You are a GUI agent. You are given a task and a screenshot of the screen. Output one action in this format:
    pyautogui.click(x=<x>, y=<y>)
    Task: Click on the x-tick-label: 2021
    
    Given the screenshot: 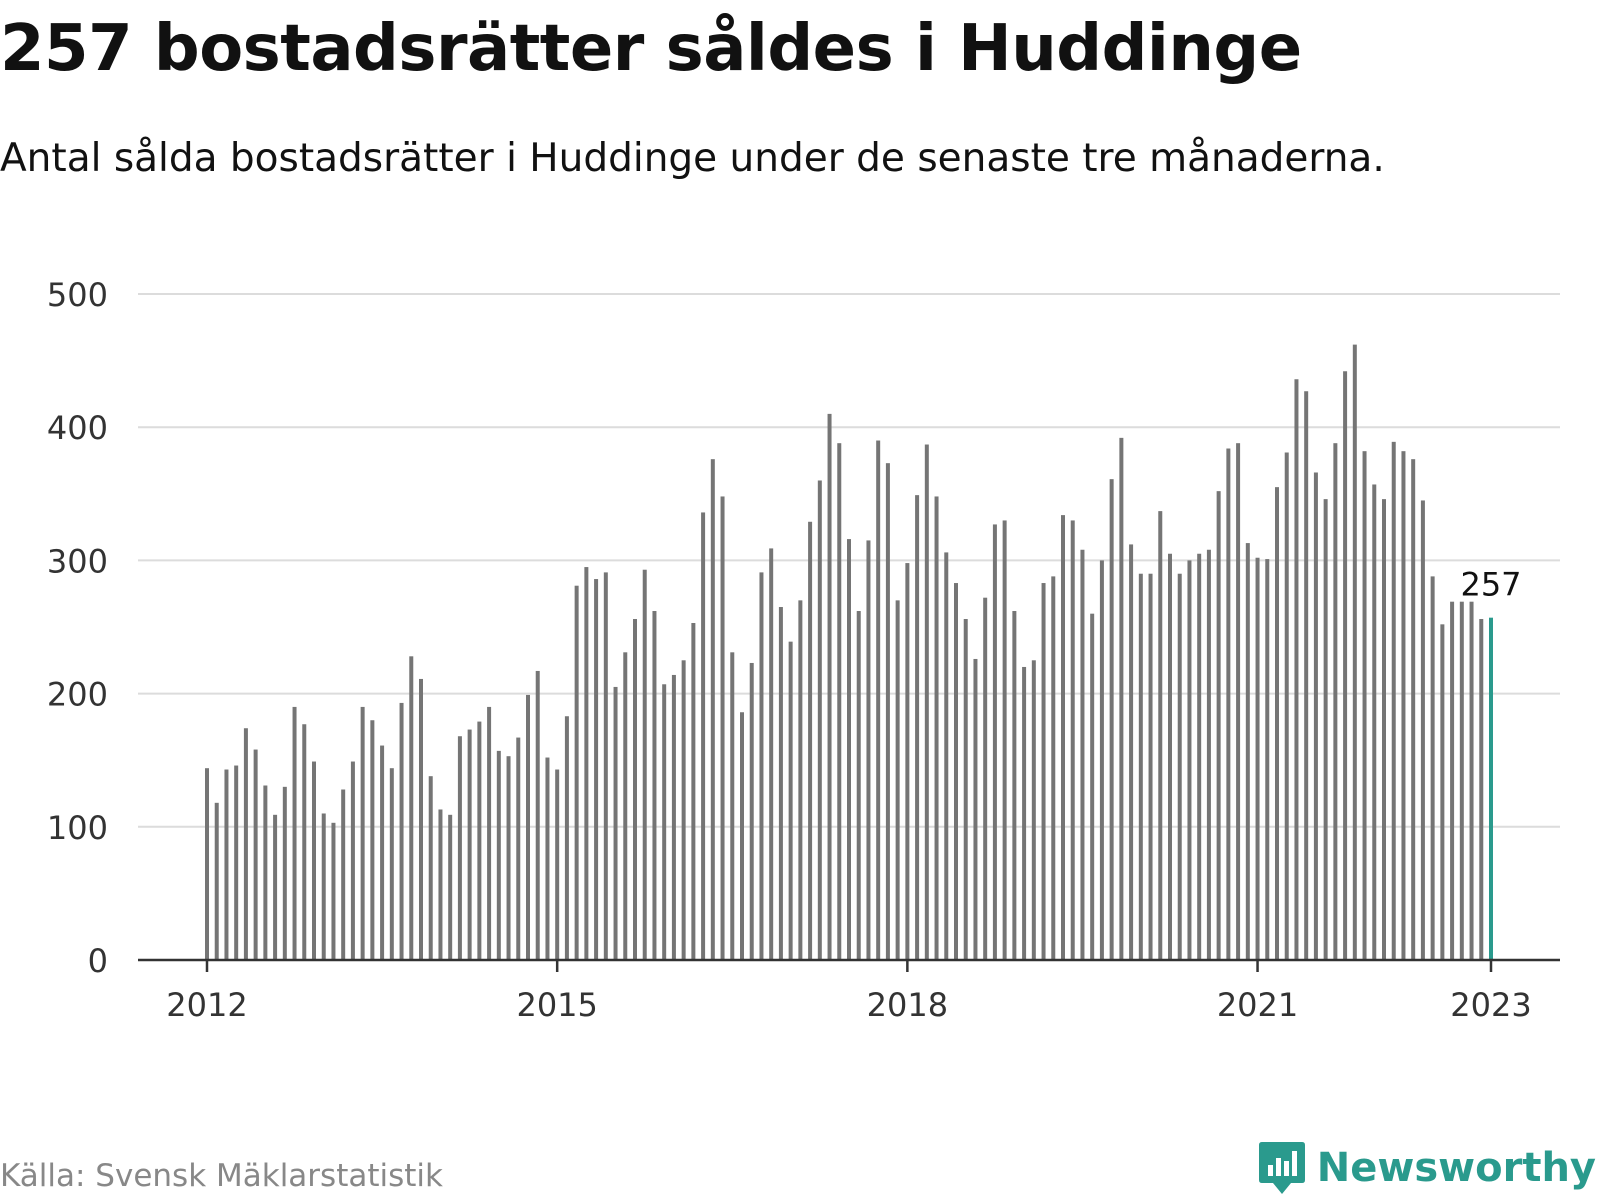 What is the action you would take?
    pyautogui.click(x=1257, y=1005)
    